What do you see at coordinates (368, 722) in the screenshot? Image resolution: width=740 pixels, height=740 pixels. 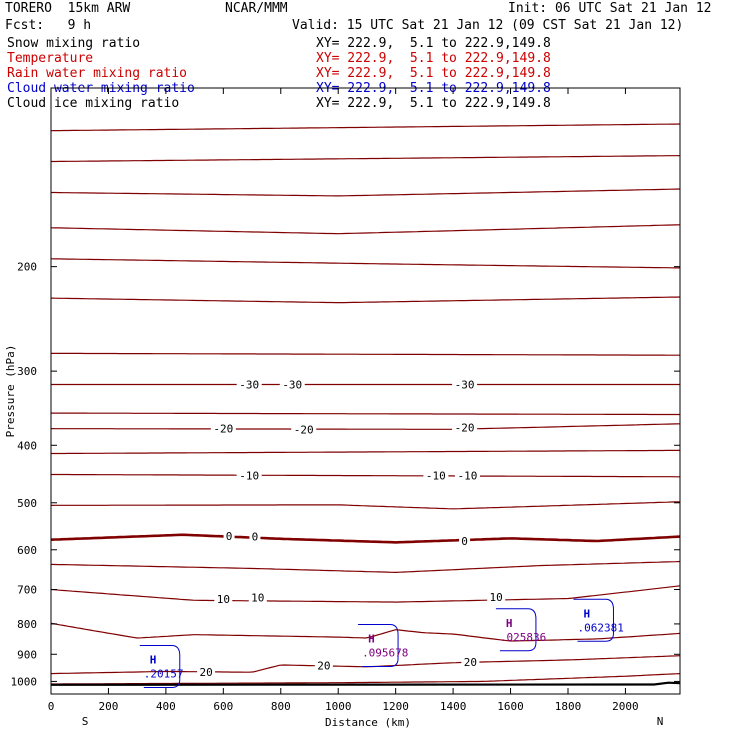 I see `x-axis-label: Distance (km)` at bounding box center [368, 722].